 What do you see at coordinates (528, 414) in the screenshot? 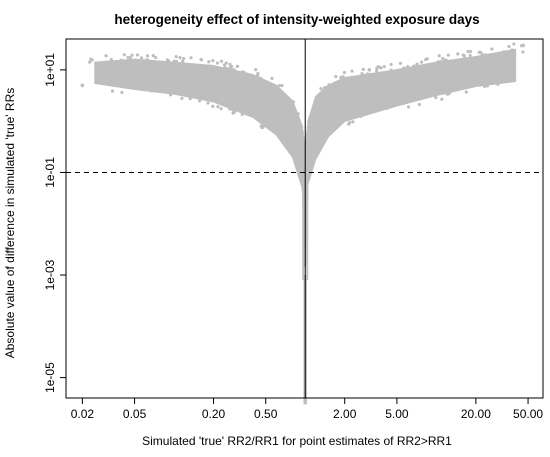
I see `x-tick-label: 50.00` at bounding box center [528, 414].